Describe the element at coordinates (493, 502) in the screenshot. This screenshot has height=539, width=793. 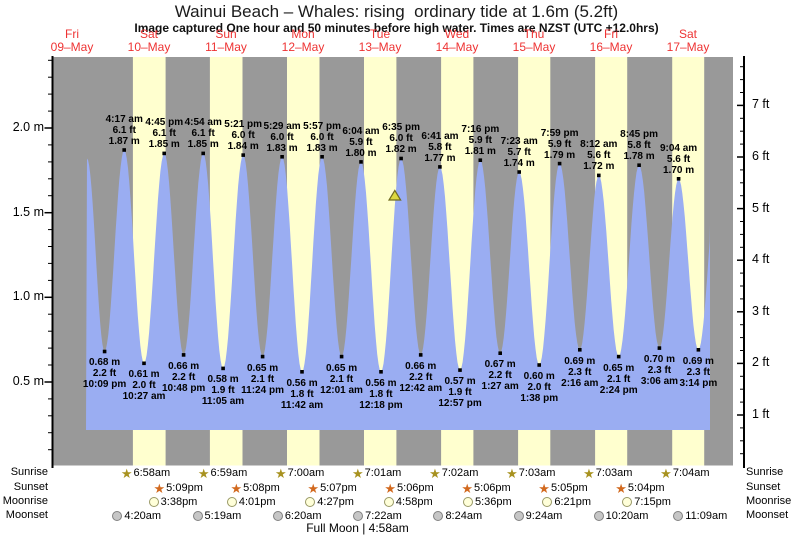
I see `astro-time: 5:36pm` at that location.